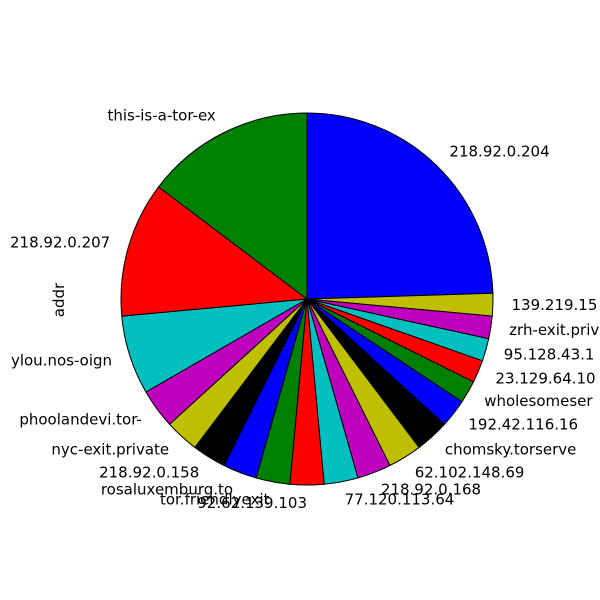  I want to click on slice-label: 218.92.0.204, so click(499, 152).